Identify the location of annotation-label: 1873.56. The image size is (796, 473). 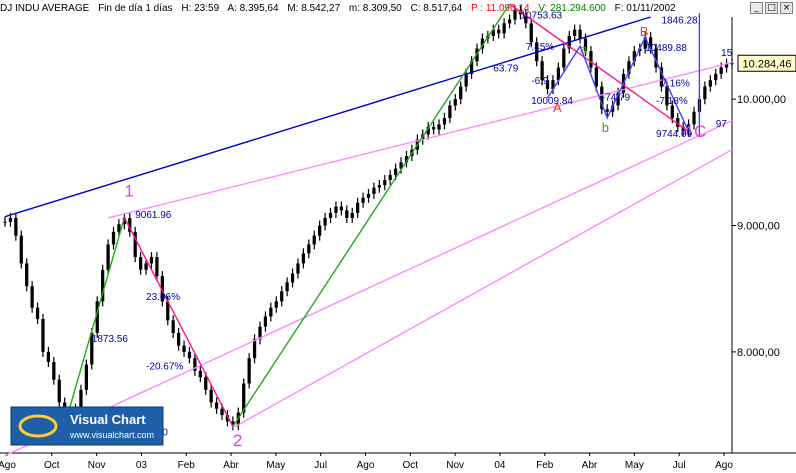
(110, 339).